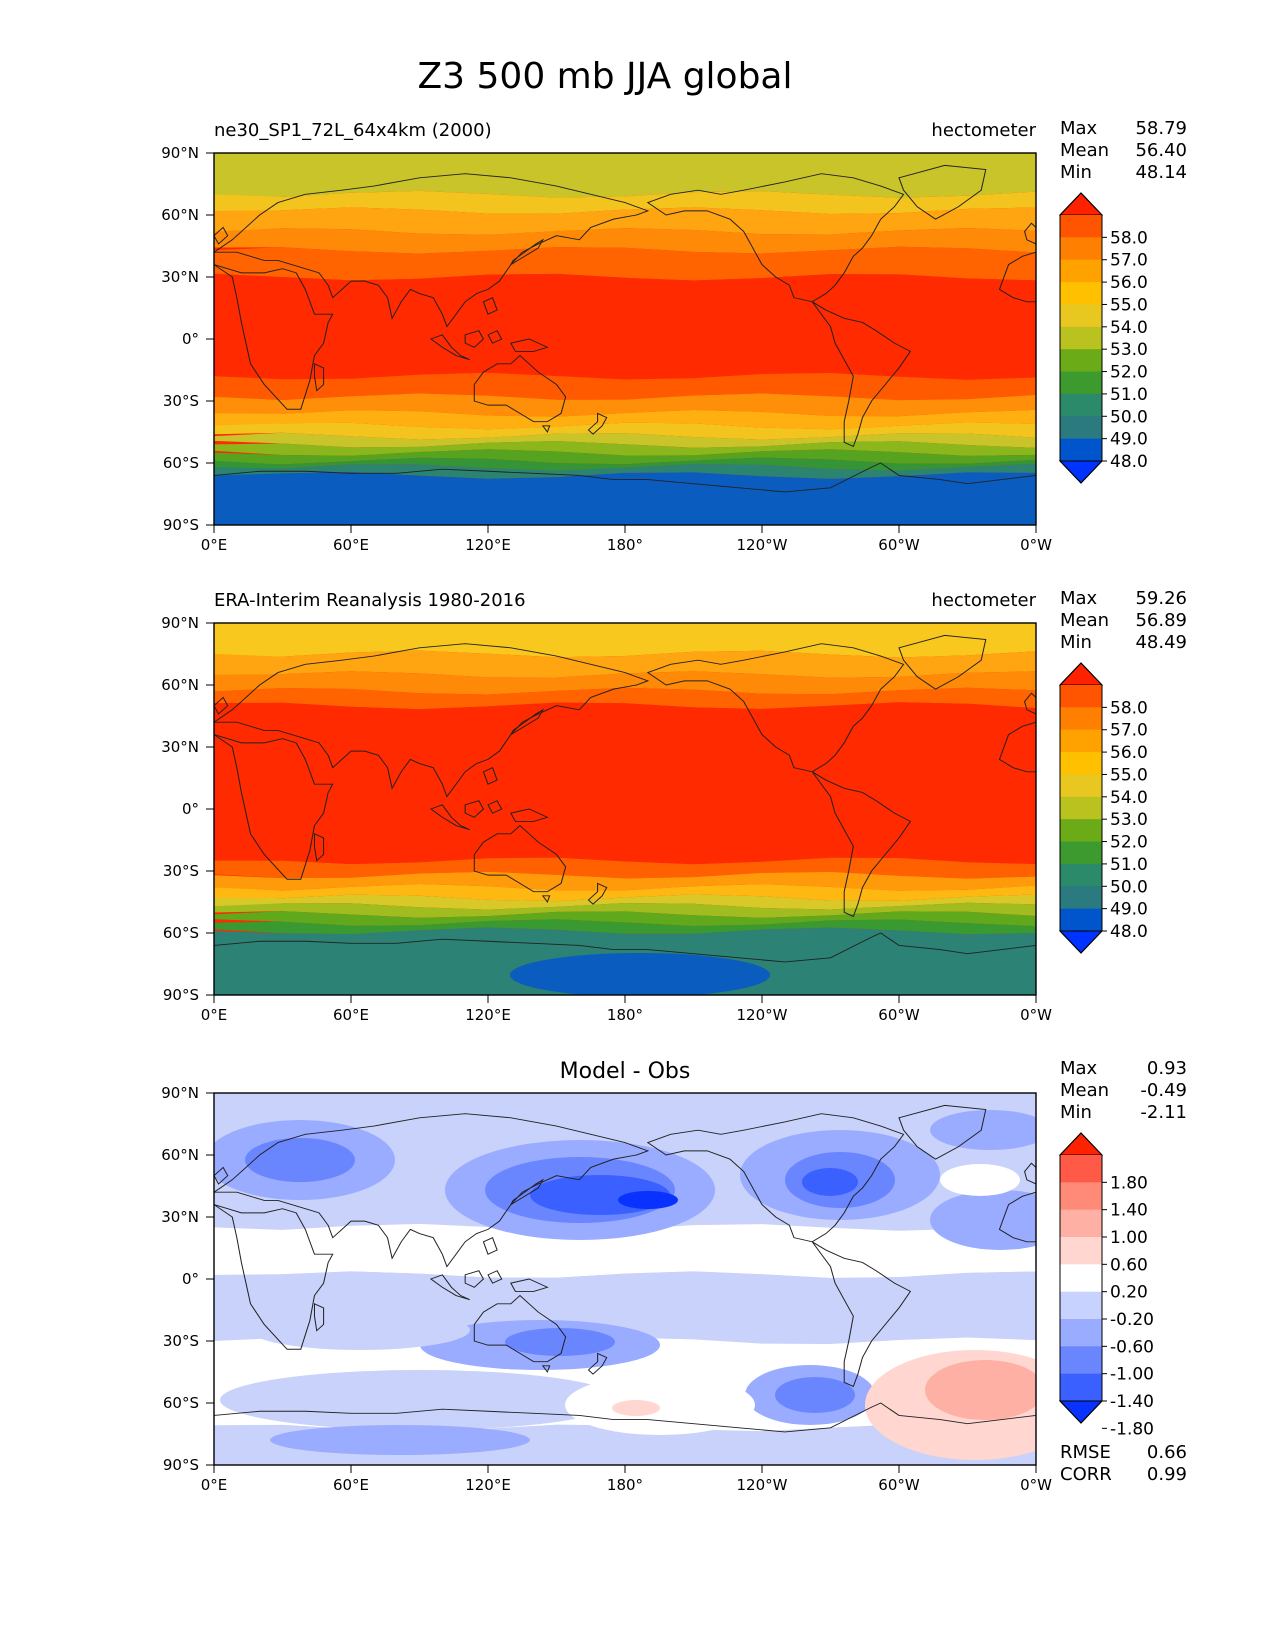 This screenshot has width=1275, height=1650. Describe the element at coordinates (1123, 1463) in the screenshot. I see `panel-diff-footer-stats: RMSE 0.66 CORR 0.99` at that location.